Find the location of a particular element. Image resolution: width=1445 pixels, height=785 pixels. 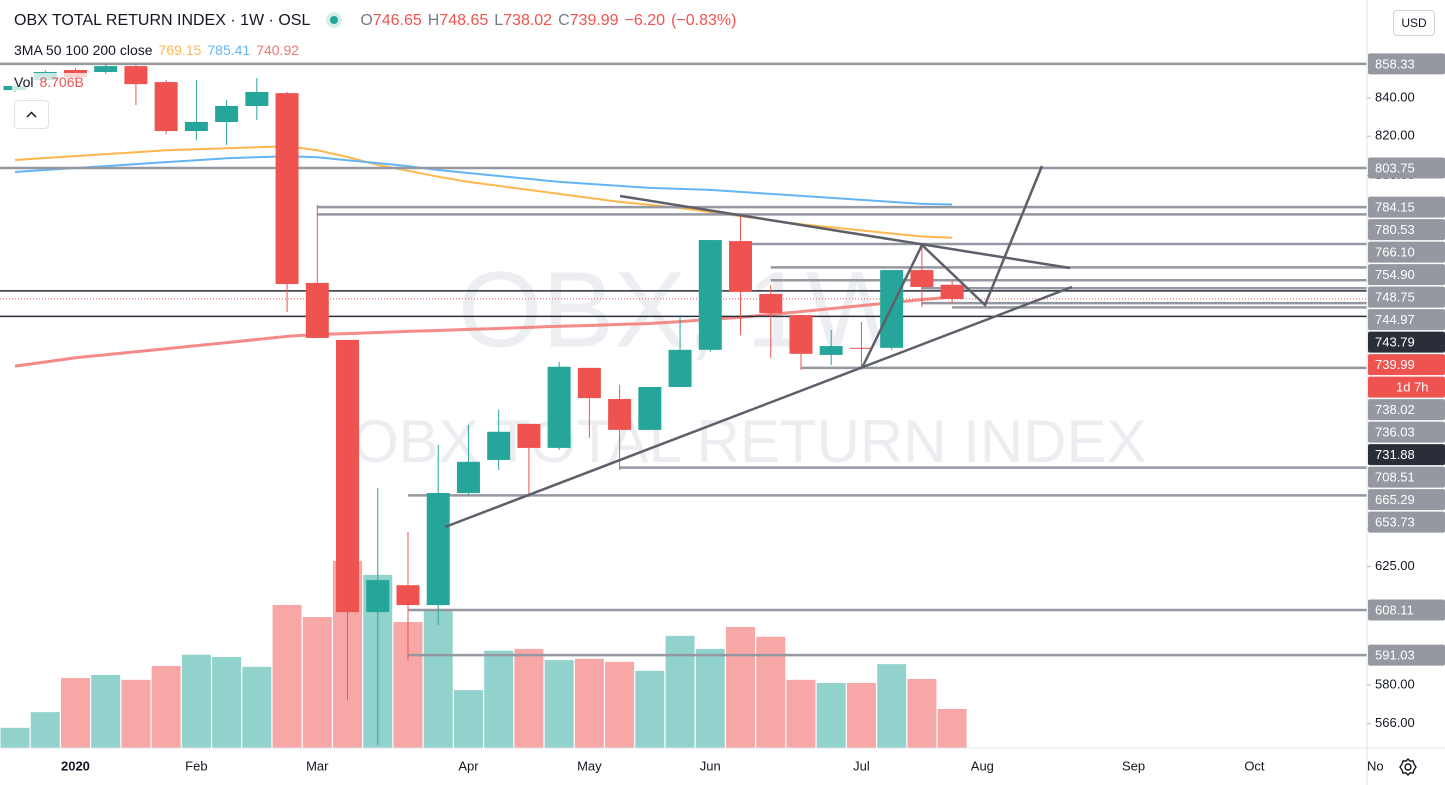

gear-outline is located at coordinates (1408, 767).